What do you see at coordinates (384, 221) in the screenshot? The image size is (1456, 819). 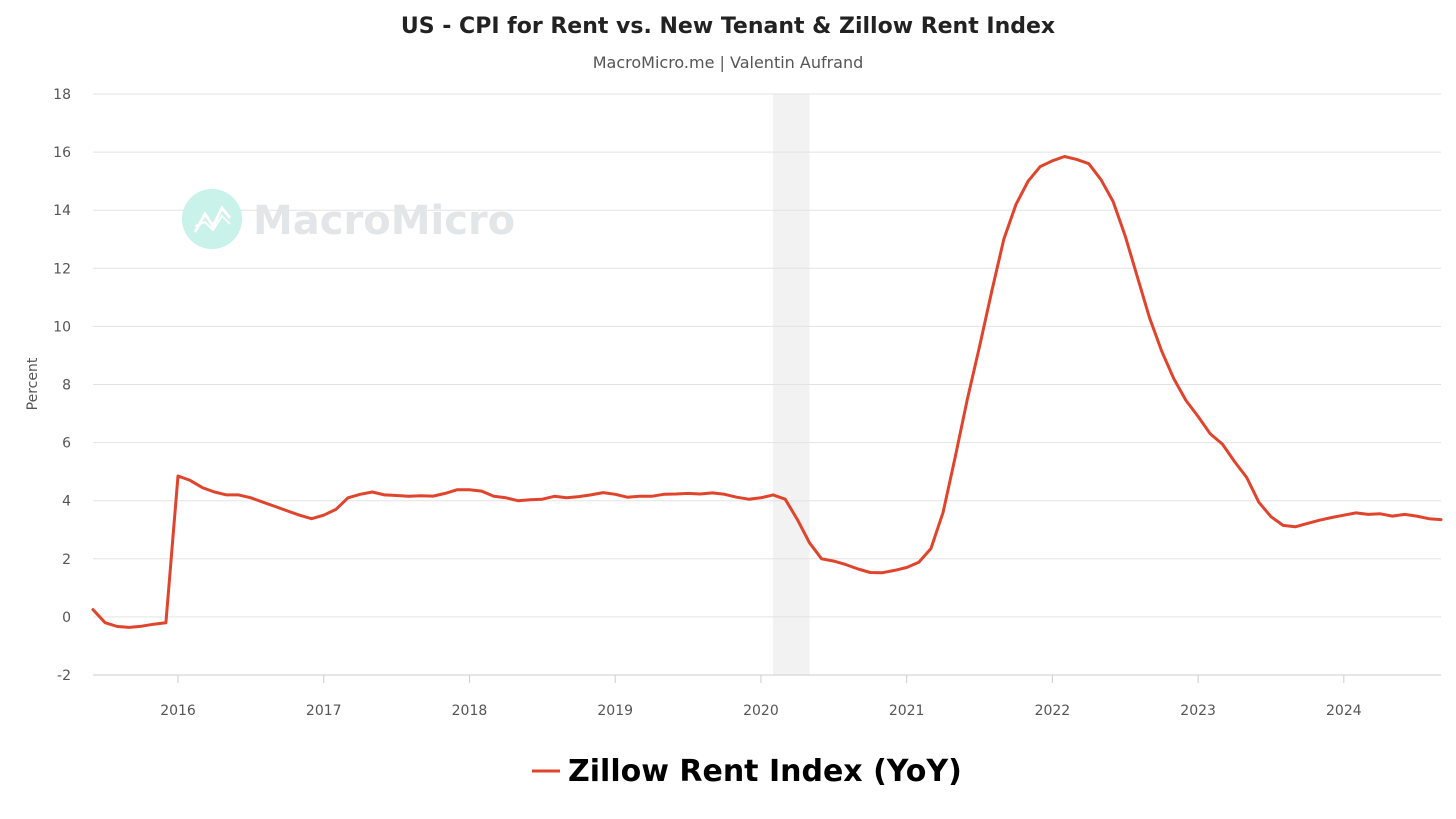 I see `watermark-text: MacroMicro` at bounding box center [384, 221].